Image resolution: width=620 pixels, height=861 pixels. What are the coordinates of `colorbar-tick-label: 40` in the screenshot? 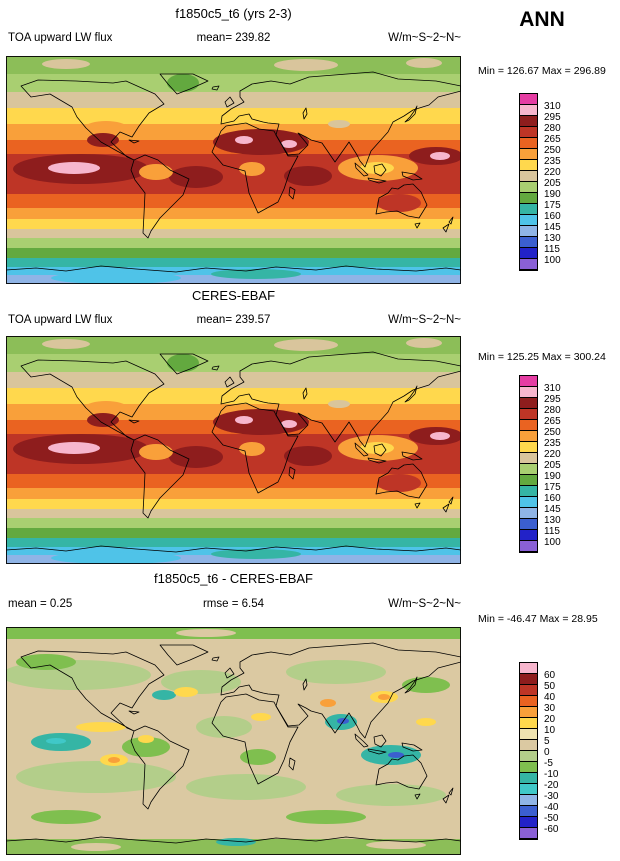 It's located at (550, 697).